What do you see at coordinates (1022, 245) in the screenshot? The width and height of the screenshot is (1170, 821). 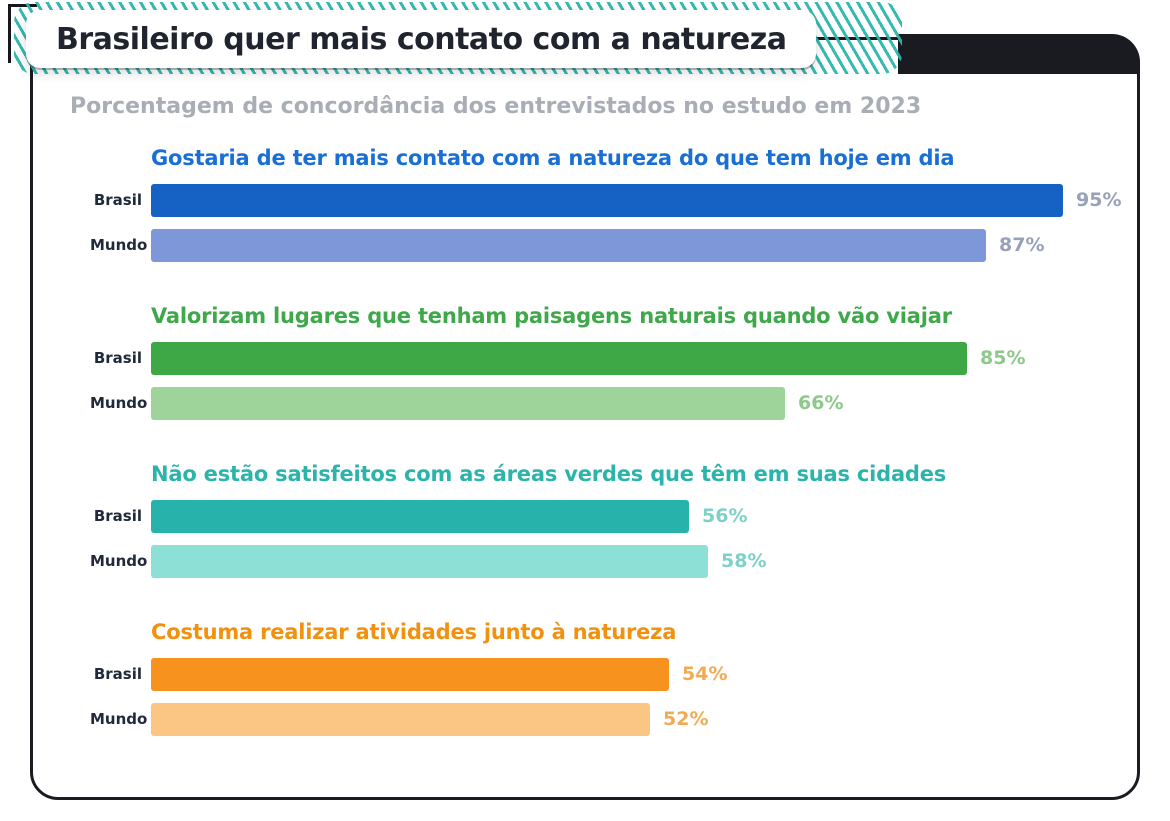 I see `bar-value: 87%` at bounding box center [1022, 245].